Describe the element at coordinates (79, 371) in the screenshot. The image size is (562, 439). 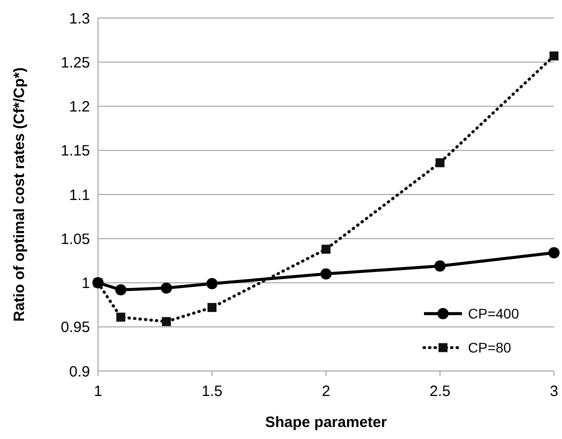
I see `y-tick-label: 0.9` at that location.